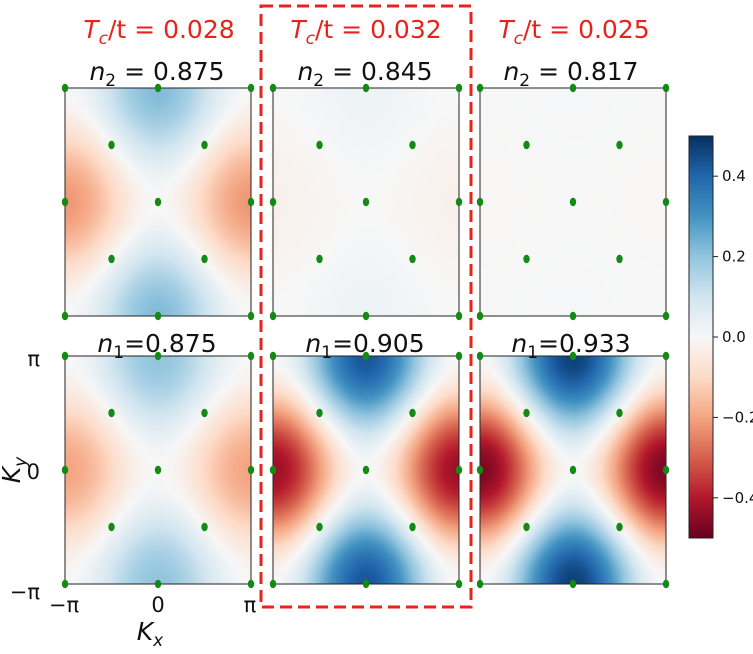 This screenshot has height=654, width=753. What do you see at coordinates (570, 346) in the screenshot?
I see `panel-bottom-3-label: n1=0.933` at bounding box center [570, 346].